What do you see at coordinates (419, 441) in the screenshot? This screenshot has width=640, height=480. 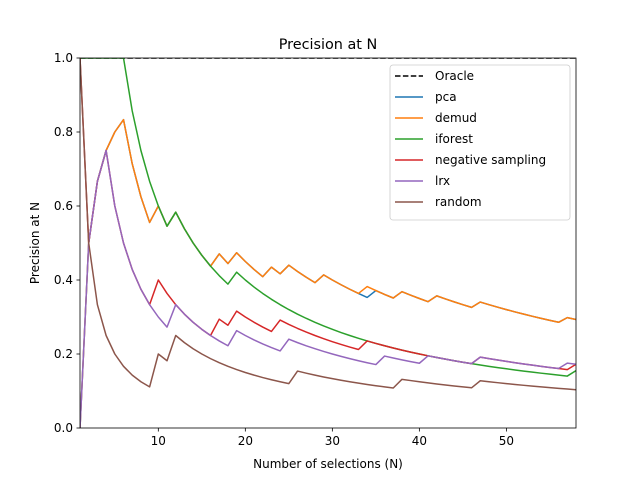 I see `x-tick-label: 40` at bounding box center [419, 441].